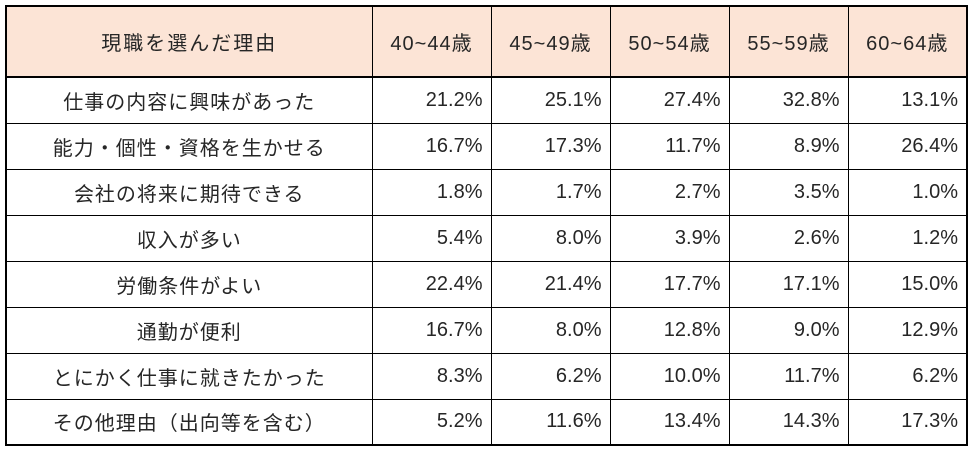  Describe the element at coordinates (788, 192) in the screenshot. I see `value-cell: 3.5%` at that location.